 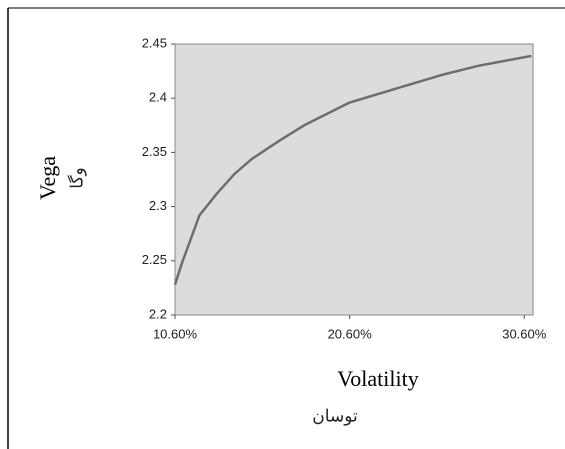 What do you see at coordinates (76, 177) in the screenshot?
I see `y-axis-label-persian: وگا` at bounding box center [76, 177].